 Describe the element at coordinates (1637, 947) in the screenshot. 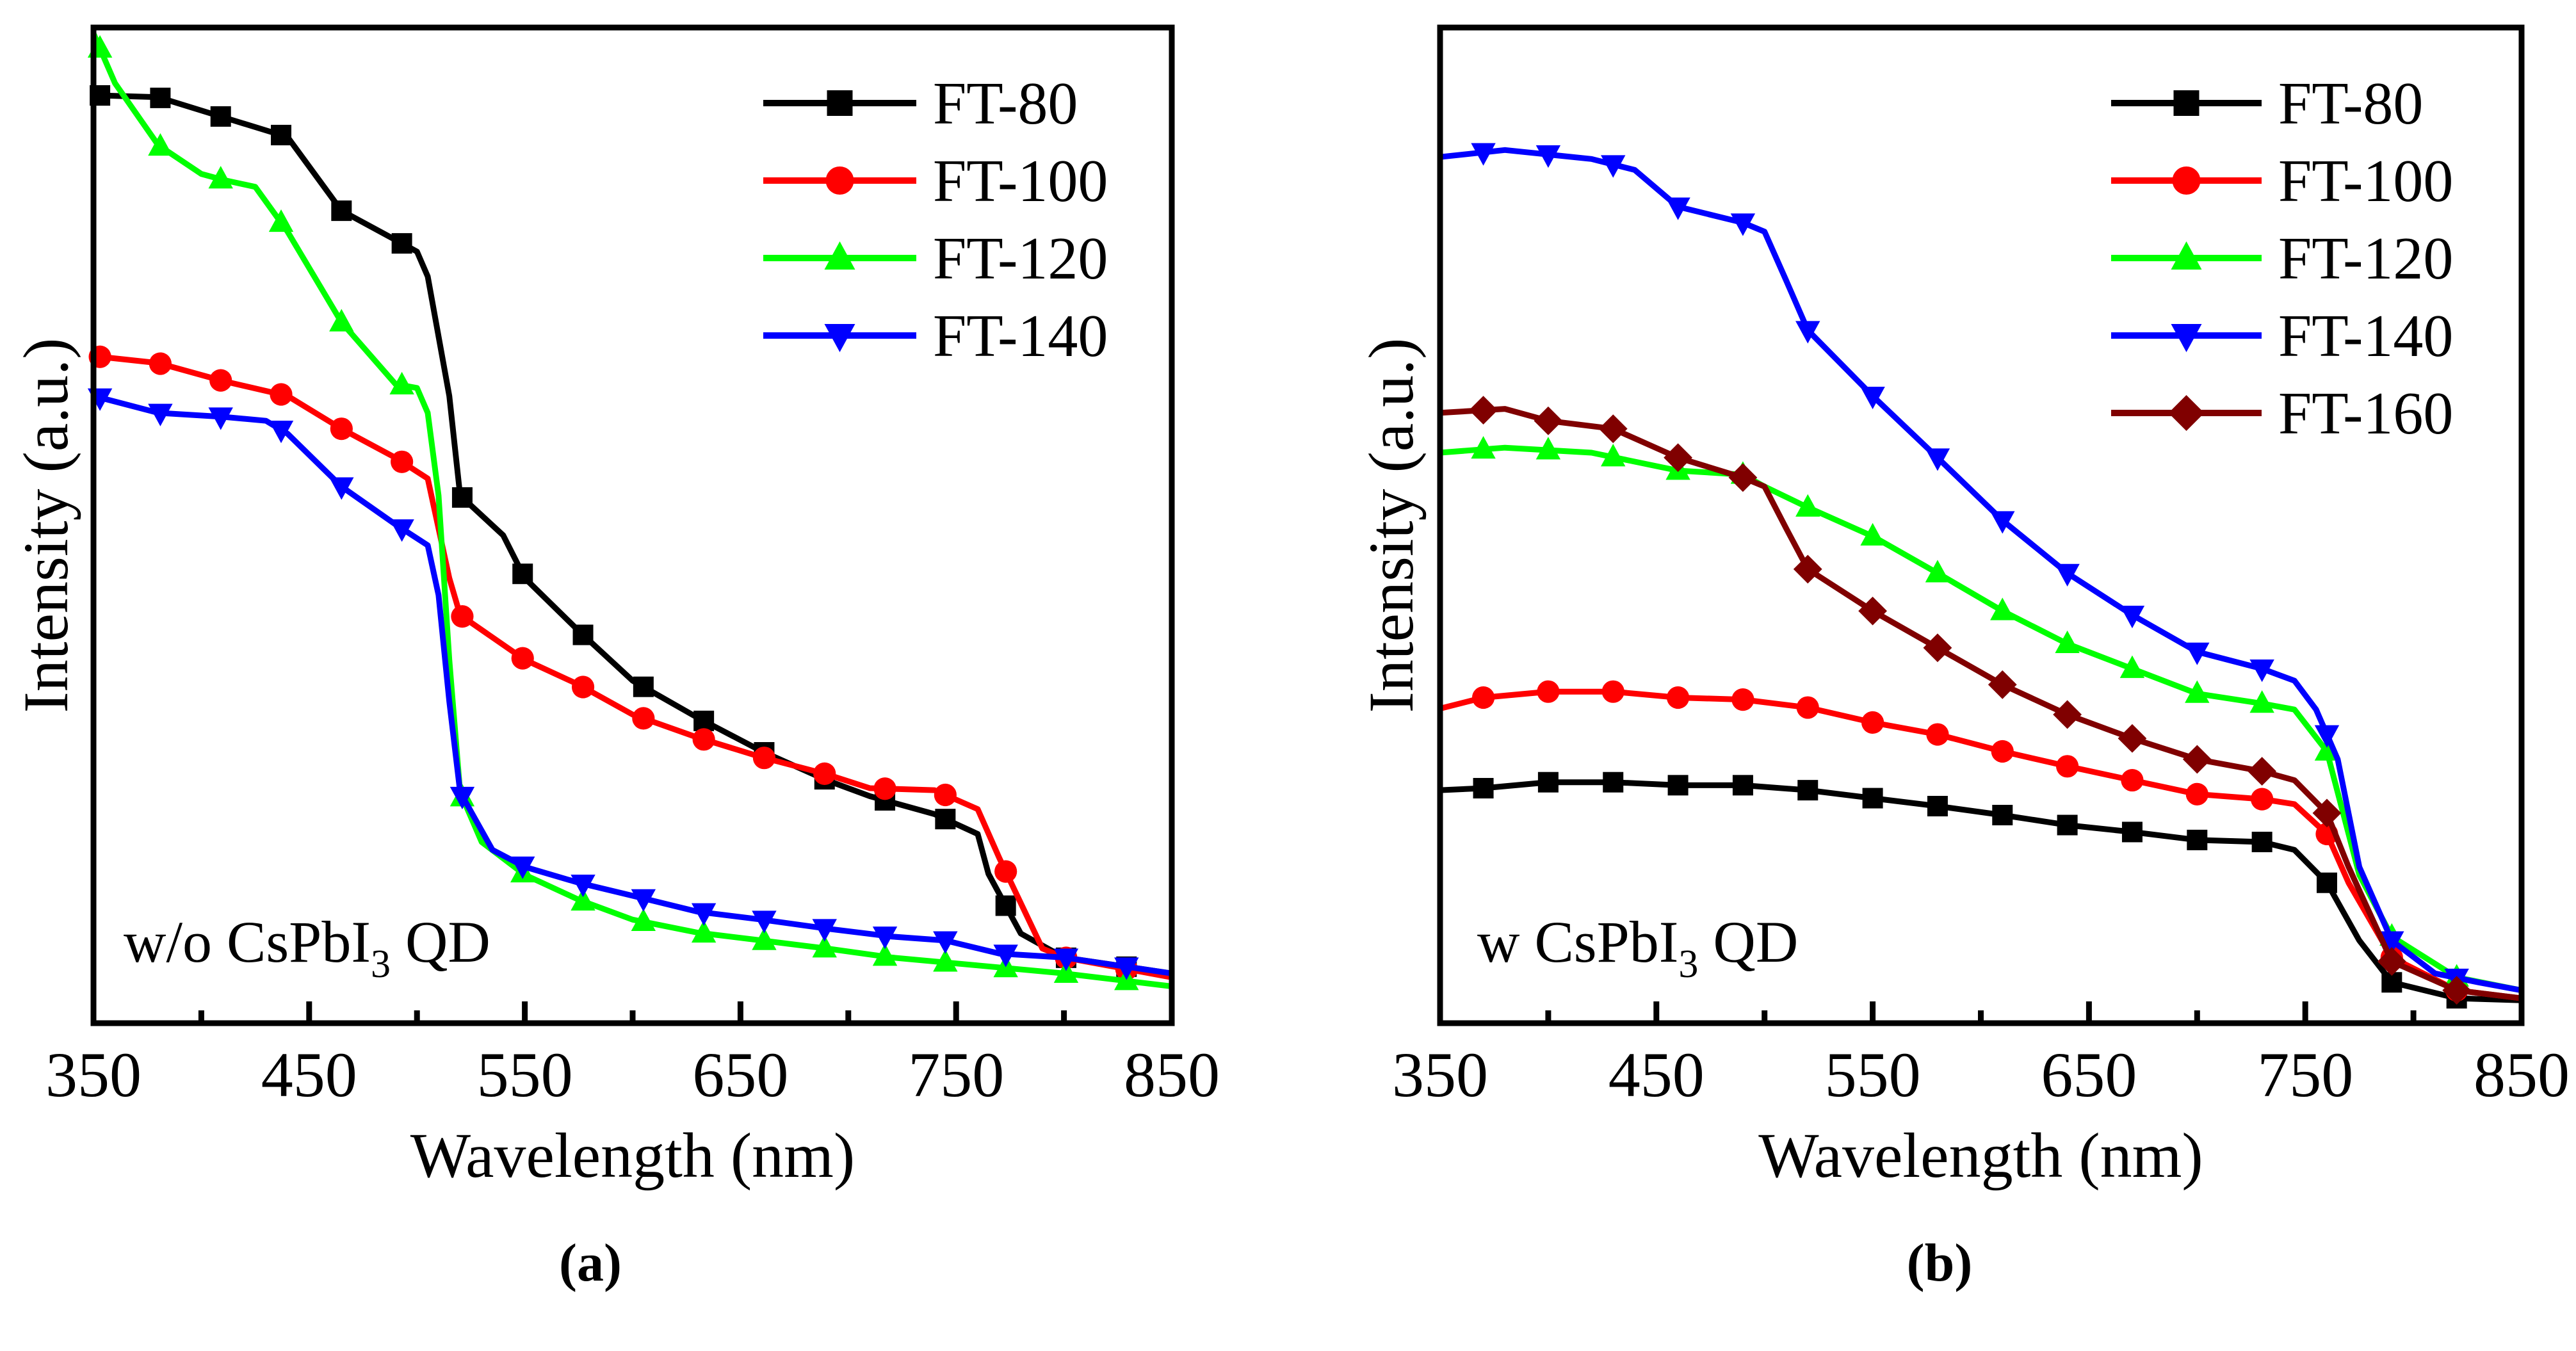

I see `sample-annotation: w CsPbI3 QD` at that location.